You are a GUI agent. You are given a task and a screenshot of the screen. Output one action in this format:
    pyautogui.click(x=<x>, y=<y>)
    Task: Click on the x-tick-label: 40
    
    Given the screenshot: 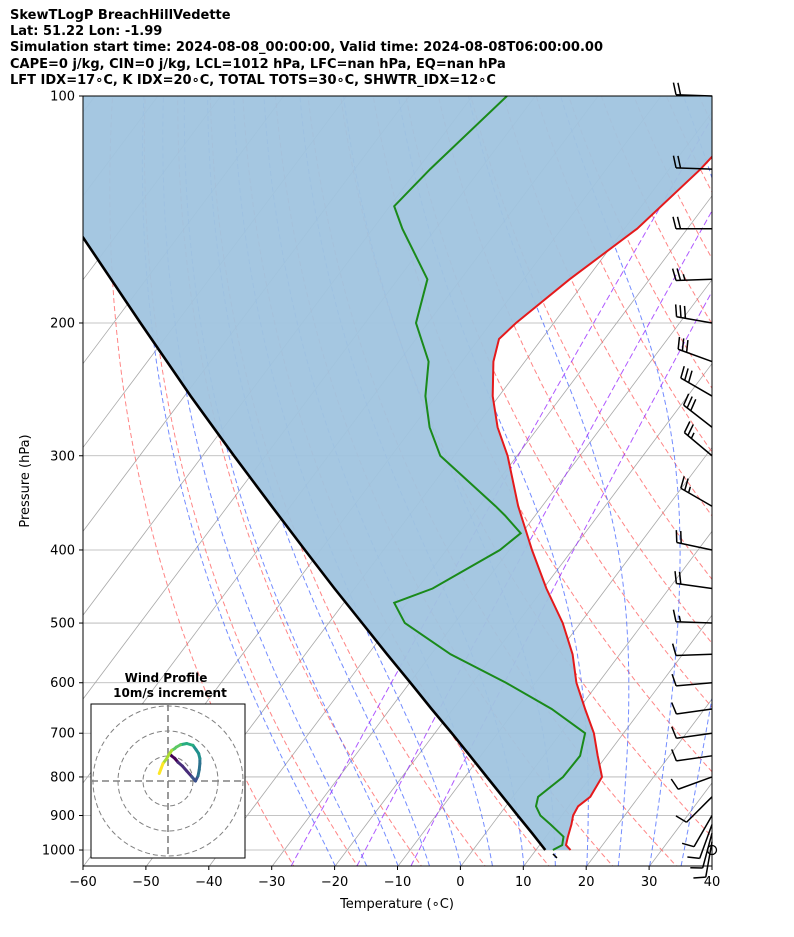 What is the action you would take?
    pyautogui.click(x=712, y=882)
    